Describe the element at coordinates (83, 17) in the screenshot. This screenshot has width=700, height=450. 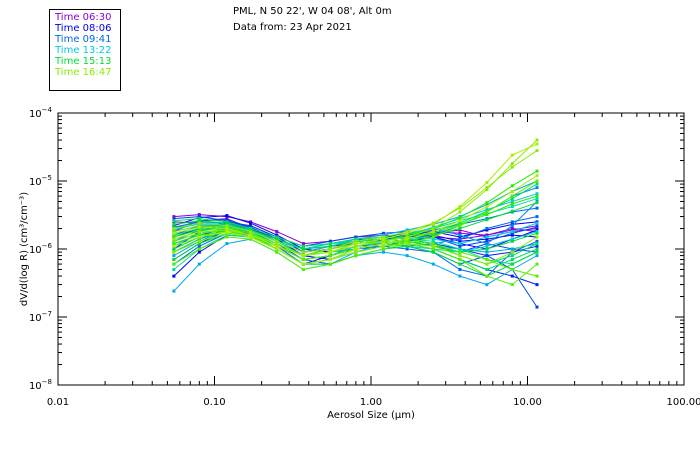
I see `legend-item: Time 06:30` at that location.